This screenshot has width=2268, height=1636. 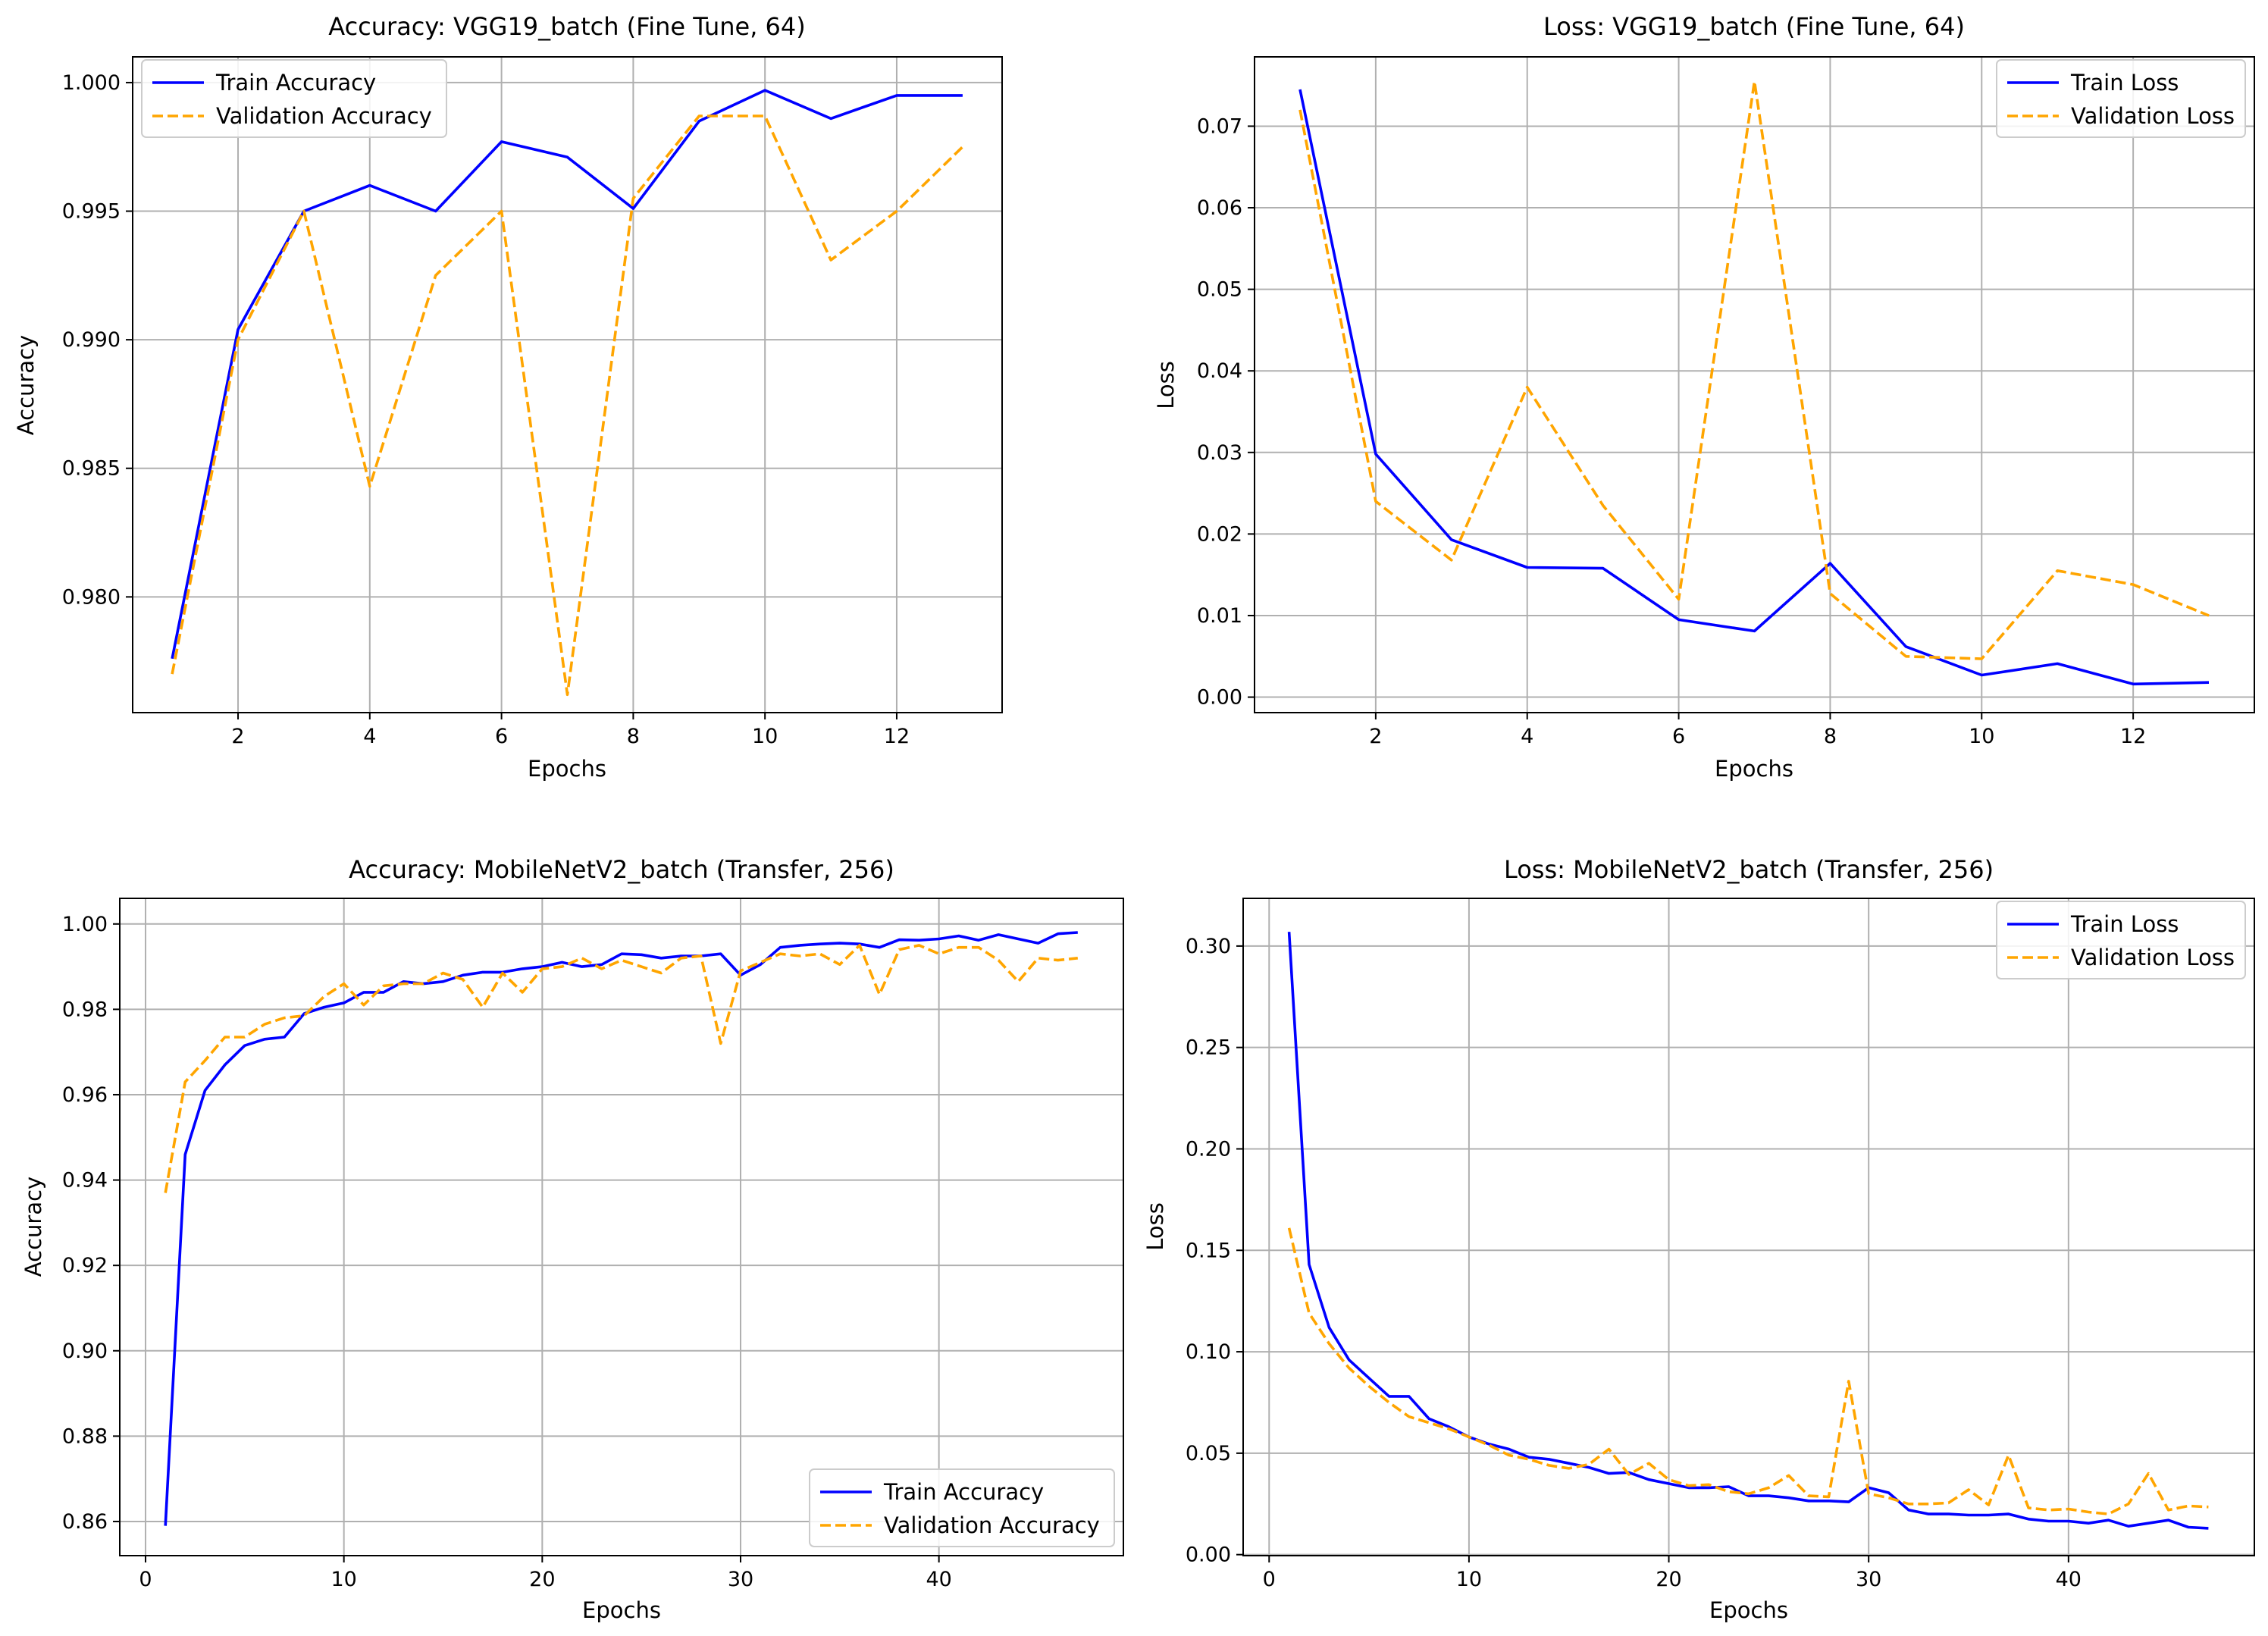 What do you see at coordinates (2121, 940) in the screenshot?
I see `legend-box` at bounding box center [2121, 940].